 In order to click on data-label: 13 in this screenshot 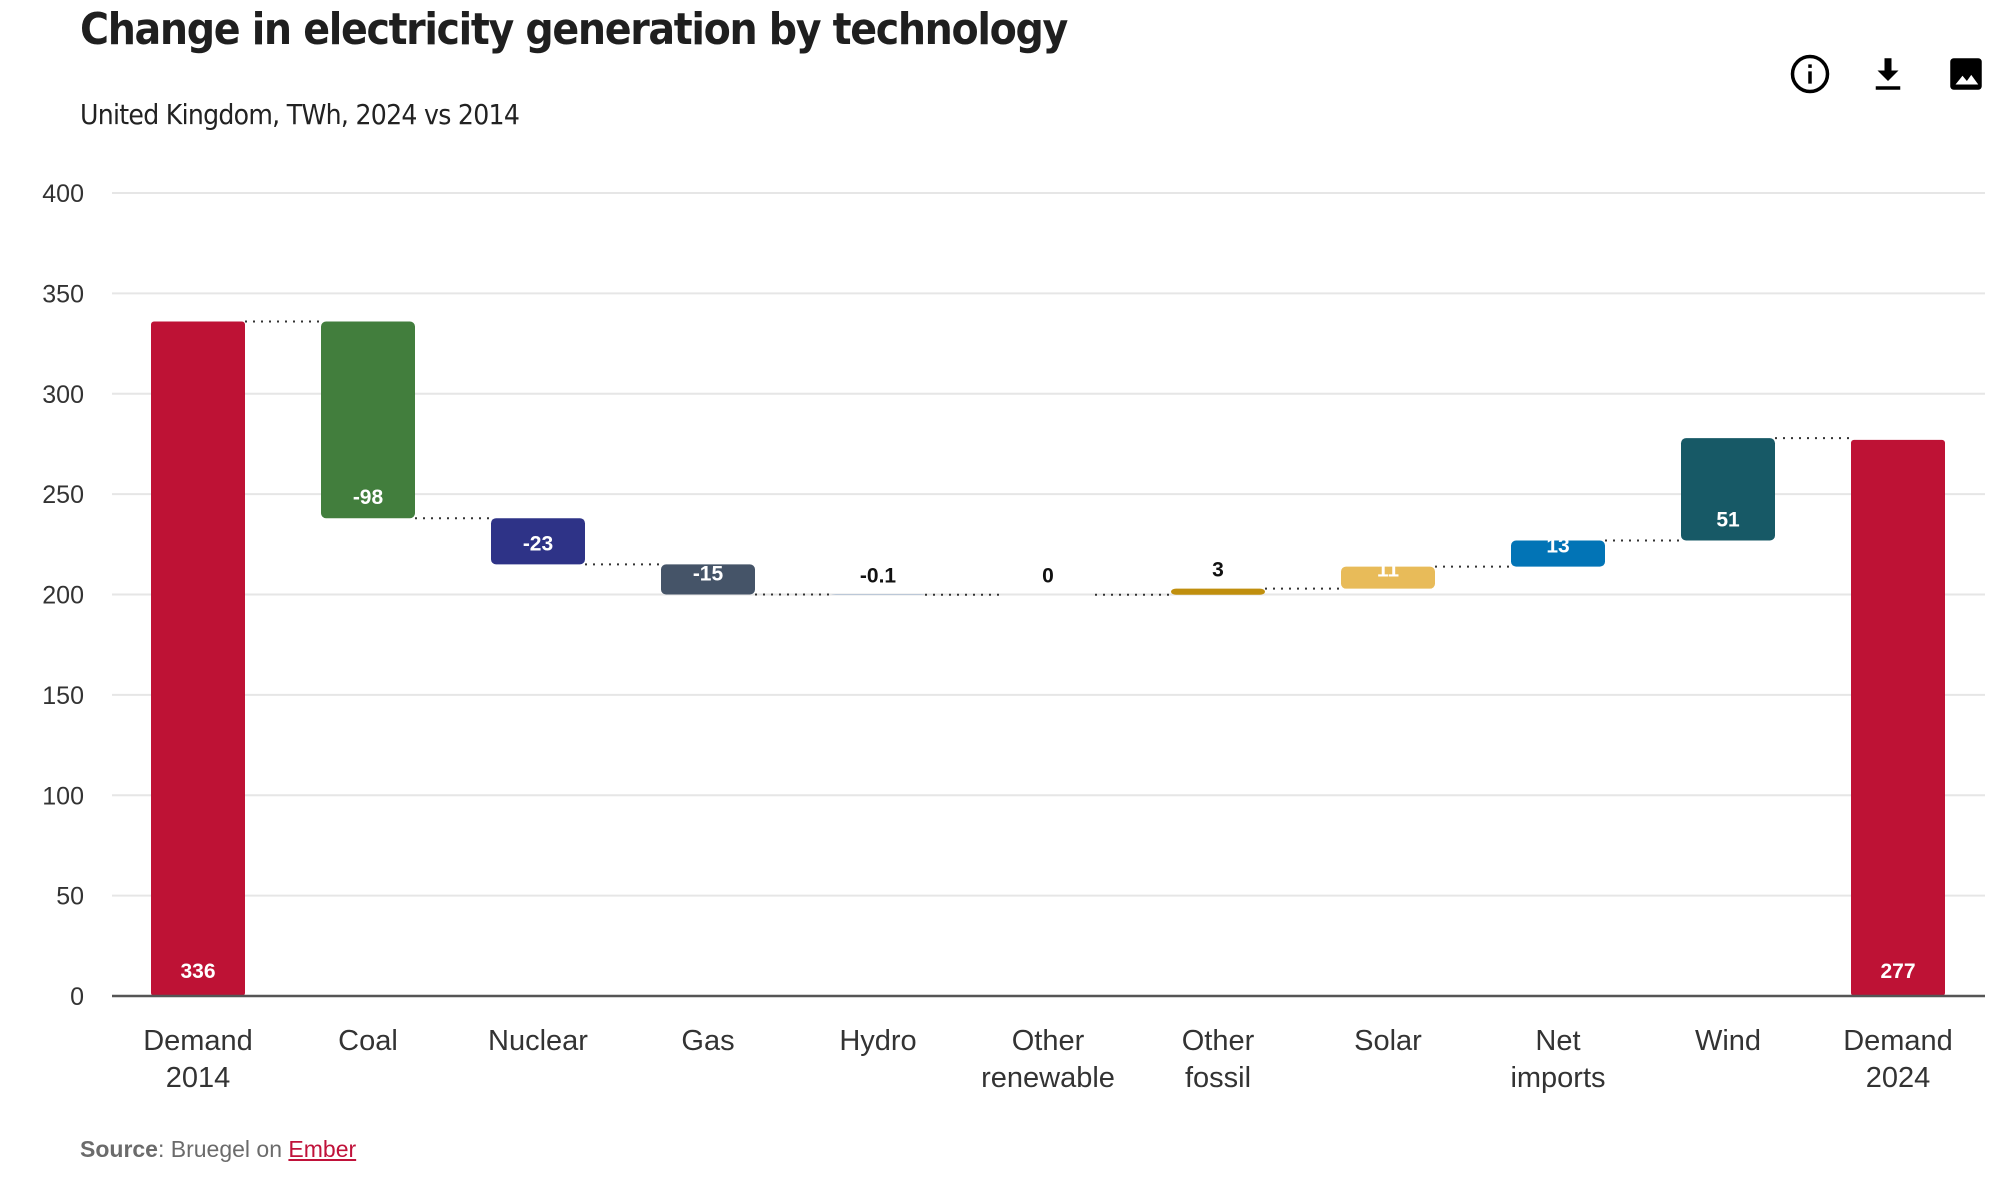, I will do `click(1557, 546)`.